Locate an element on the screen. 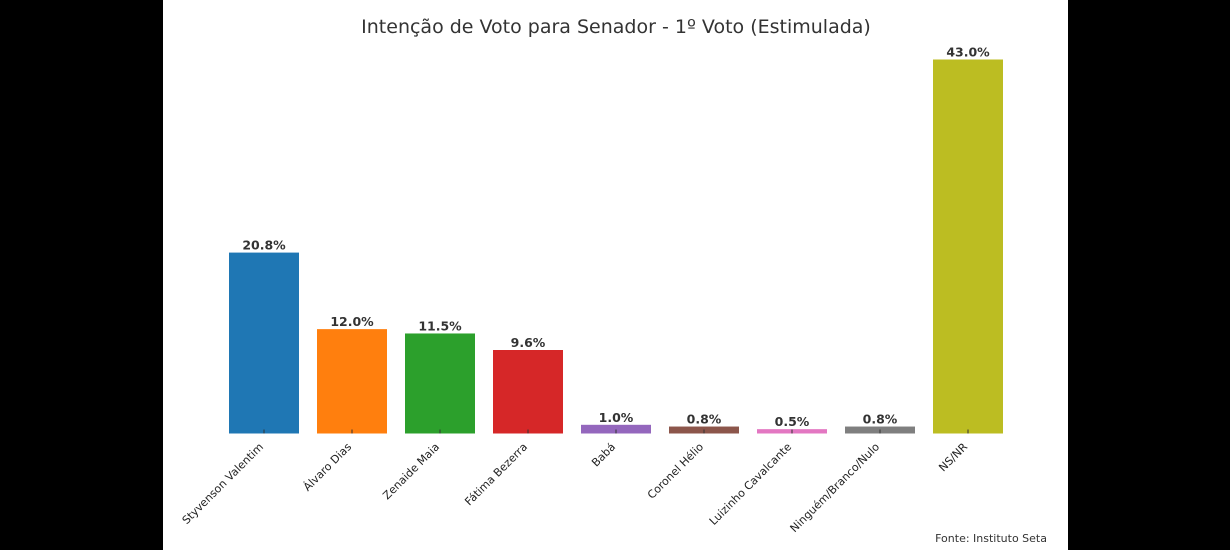 The image size is (1230, 550). value-label-8: 43.0% is located at coordinates (968, 52).